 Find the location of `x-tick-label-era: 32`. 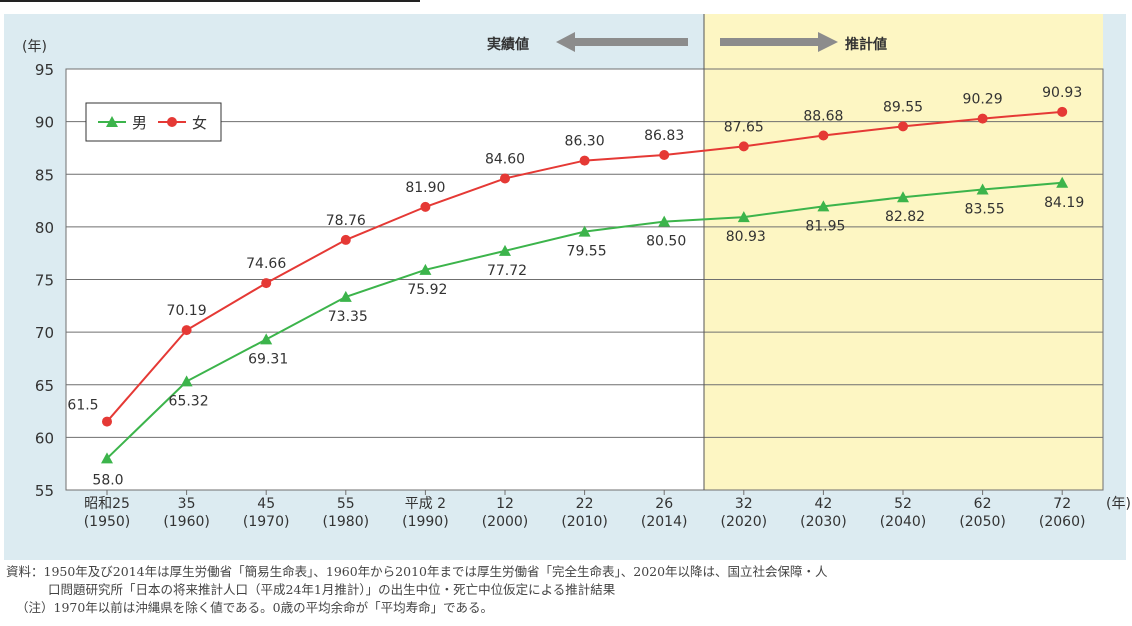

x-tick-label-era: 32 is located at coordinates (744, 504).